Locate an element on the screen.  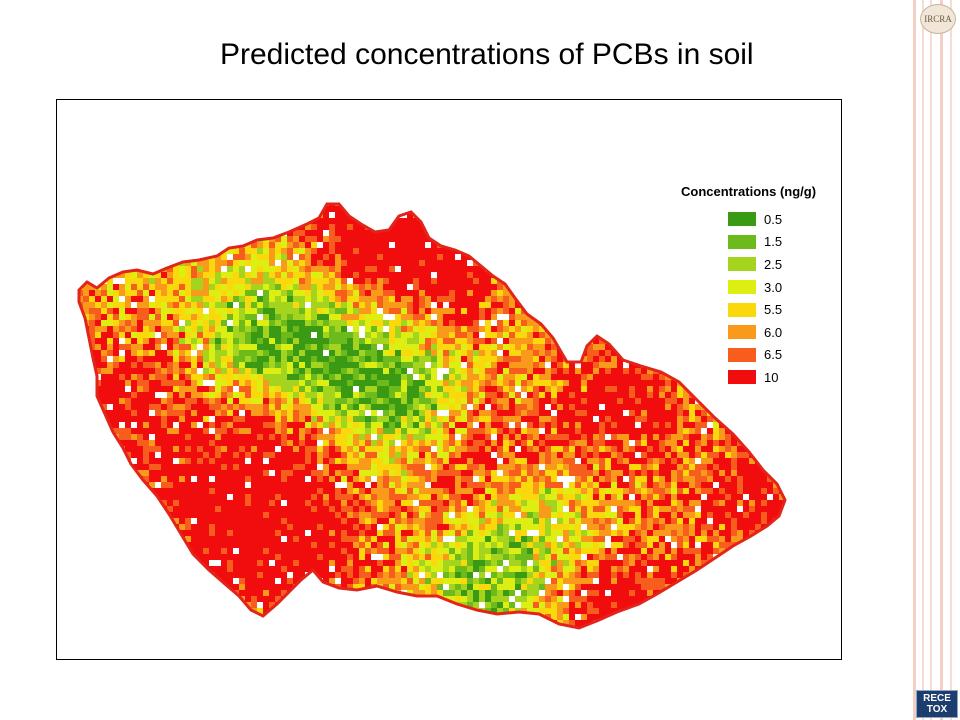
legend-label: 2.5 is located at coordinates (773, 264).